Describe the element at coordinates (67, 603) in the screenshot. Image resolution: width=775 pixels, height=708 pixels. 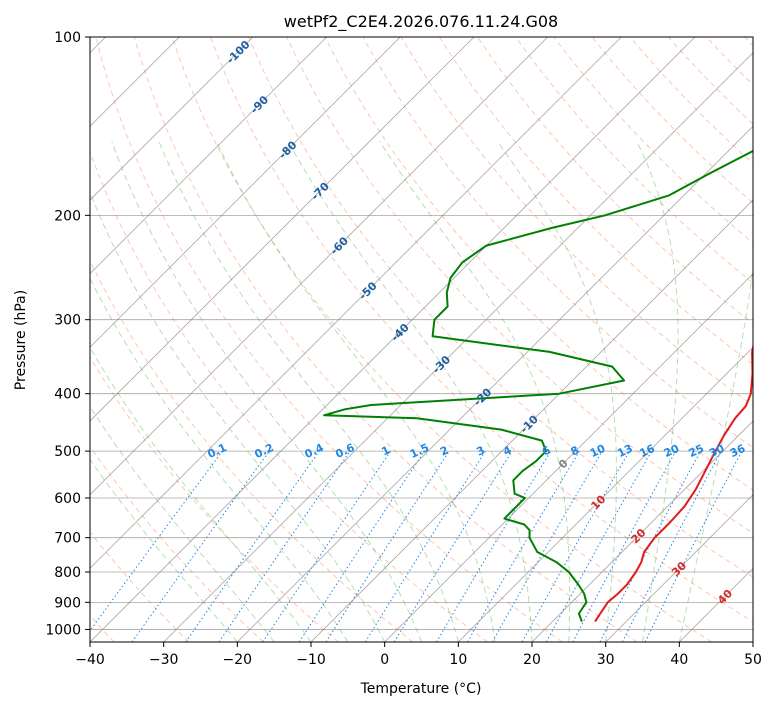
I see `y-tick-label: 900` at that location.